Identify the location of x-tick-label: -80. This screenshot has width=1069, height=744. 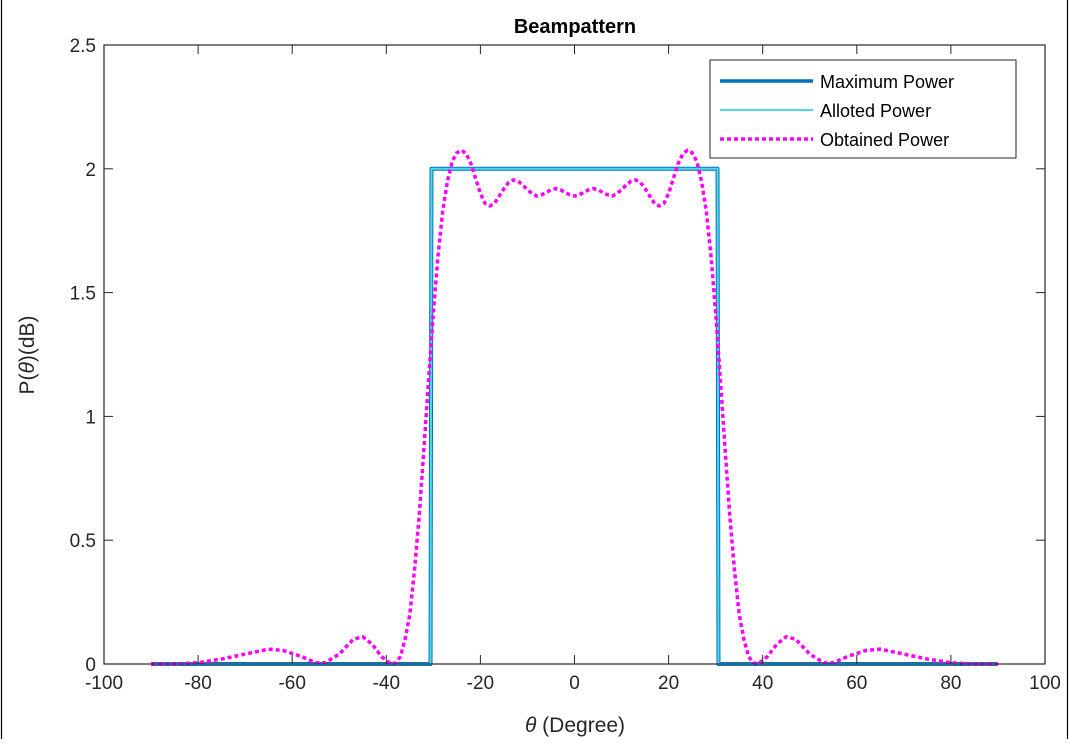
(197, 683).